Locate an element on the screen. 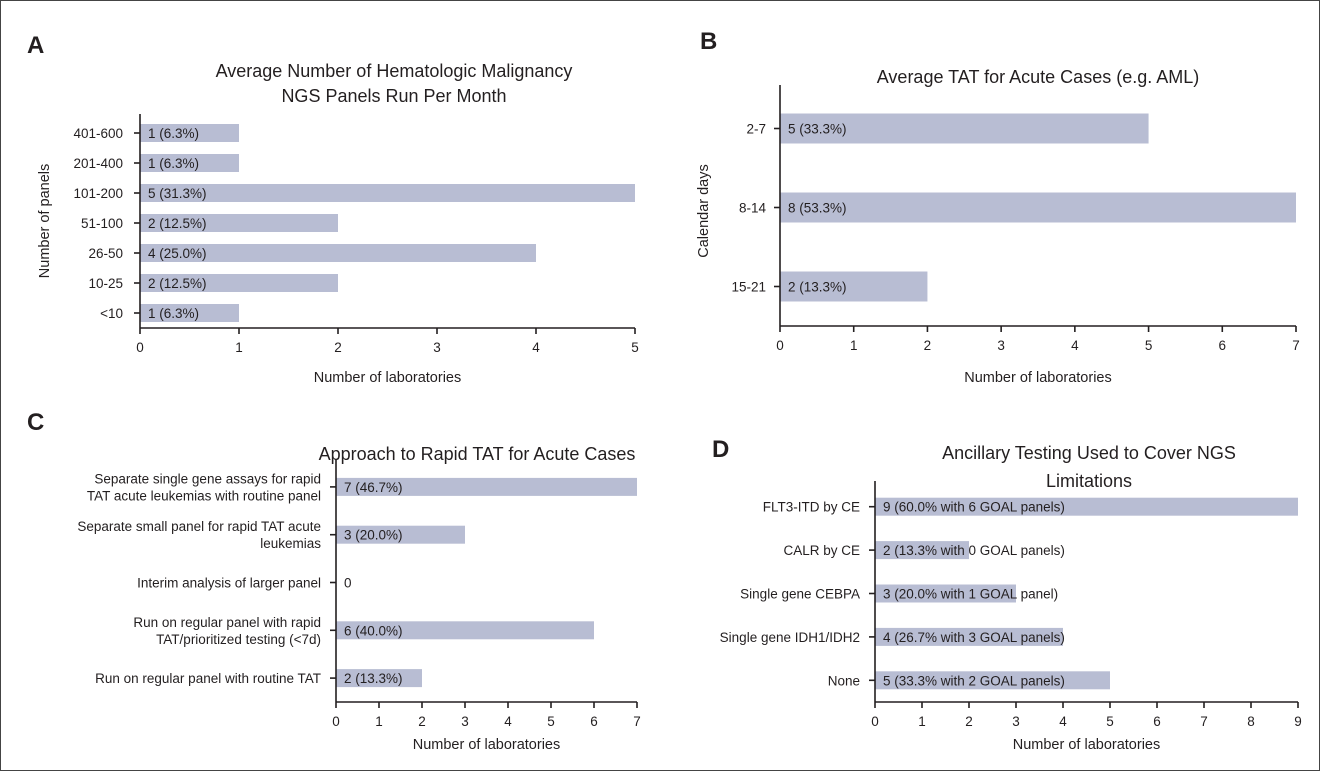 This screenshot has width=1320, height=771. y-axis-label: Number of panels is located at coordinates (45, 221).